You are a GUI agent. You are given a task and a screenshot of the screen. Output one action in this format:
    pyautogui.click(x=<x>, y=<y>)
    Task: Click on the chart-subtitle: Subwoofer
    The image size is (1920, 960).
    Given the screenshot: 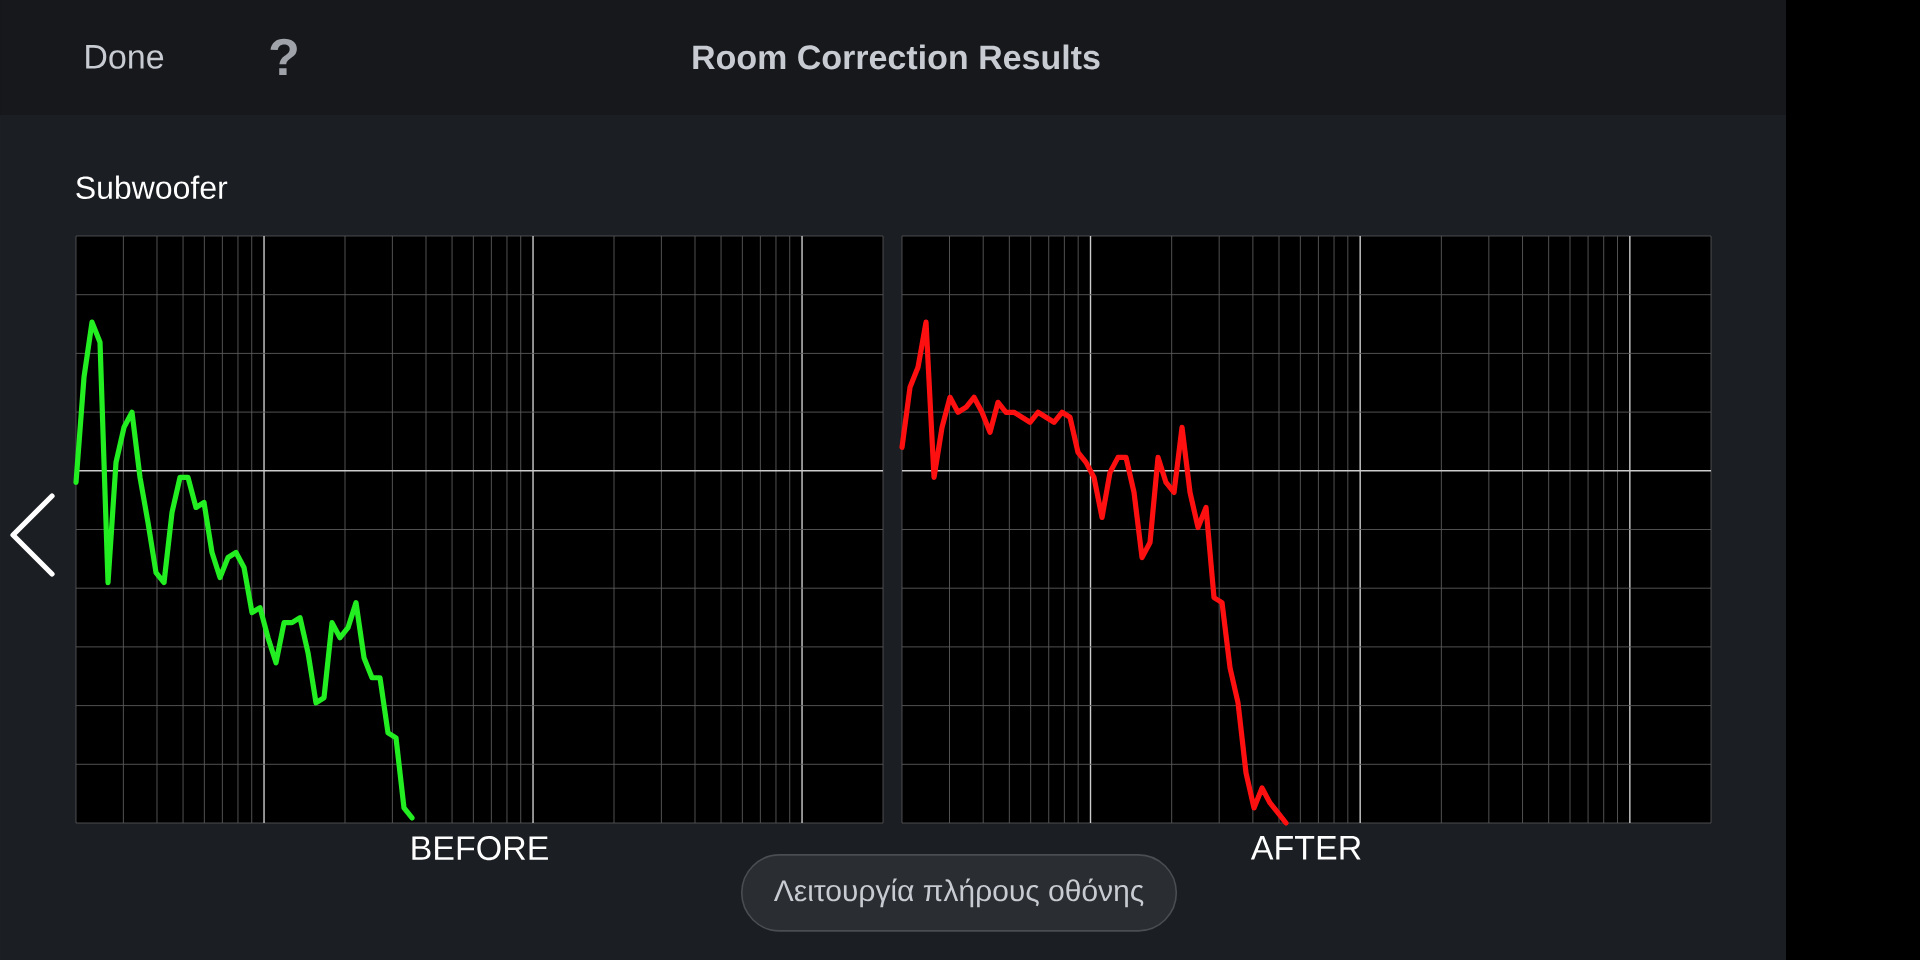 What is the action you would take?
    pyautogui.click(x=152, y=187)
    